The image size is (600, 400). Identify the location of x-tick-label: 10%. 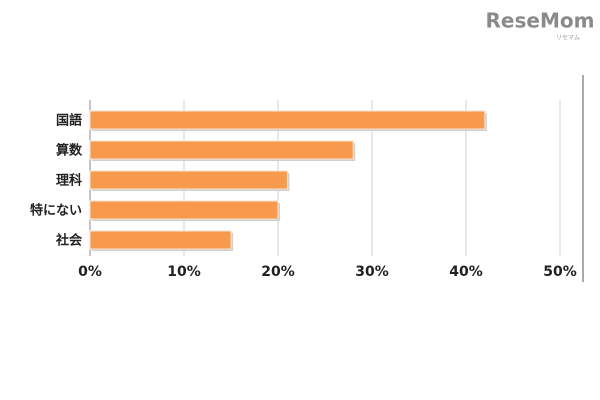
(184, 272).